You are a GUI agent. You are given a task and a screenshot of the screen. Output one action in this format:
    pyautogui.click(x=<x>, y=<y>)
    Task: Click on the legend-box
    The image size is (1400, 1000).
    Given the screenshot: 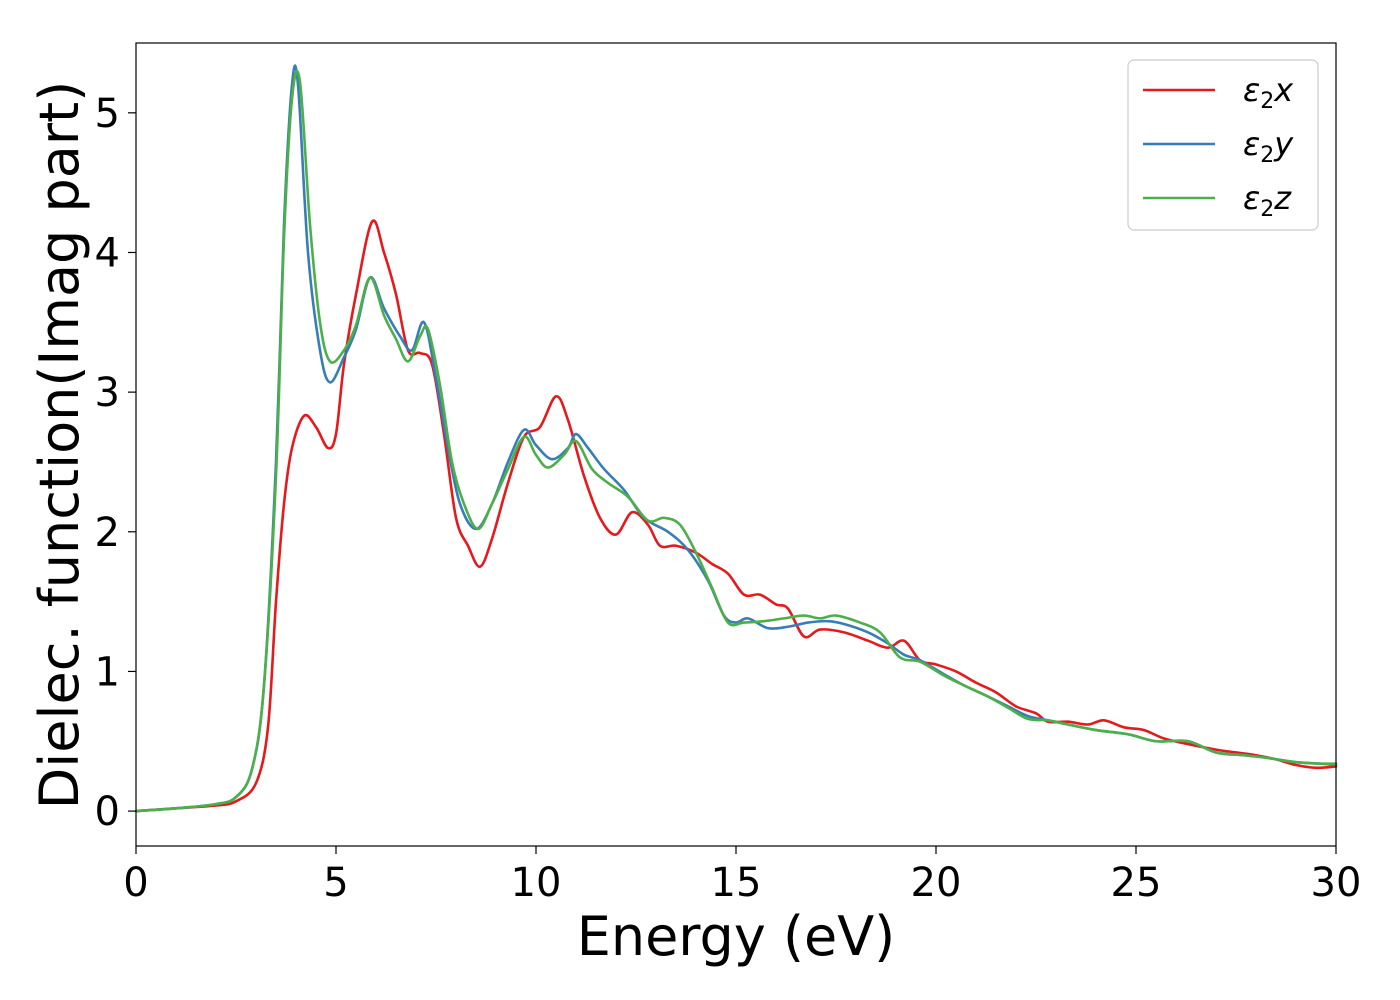 What is the action you would take?
    pyautogui.click(x=1223, y=145)
    